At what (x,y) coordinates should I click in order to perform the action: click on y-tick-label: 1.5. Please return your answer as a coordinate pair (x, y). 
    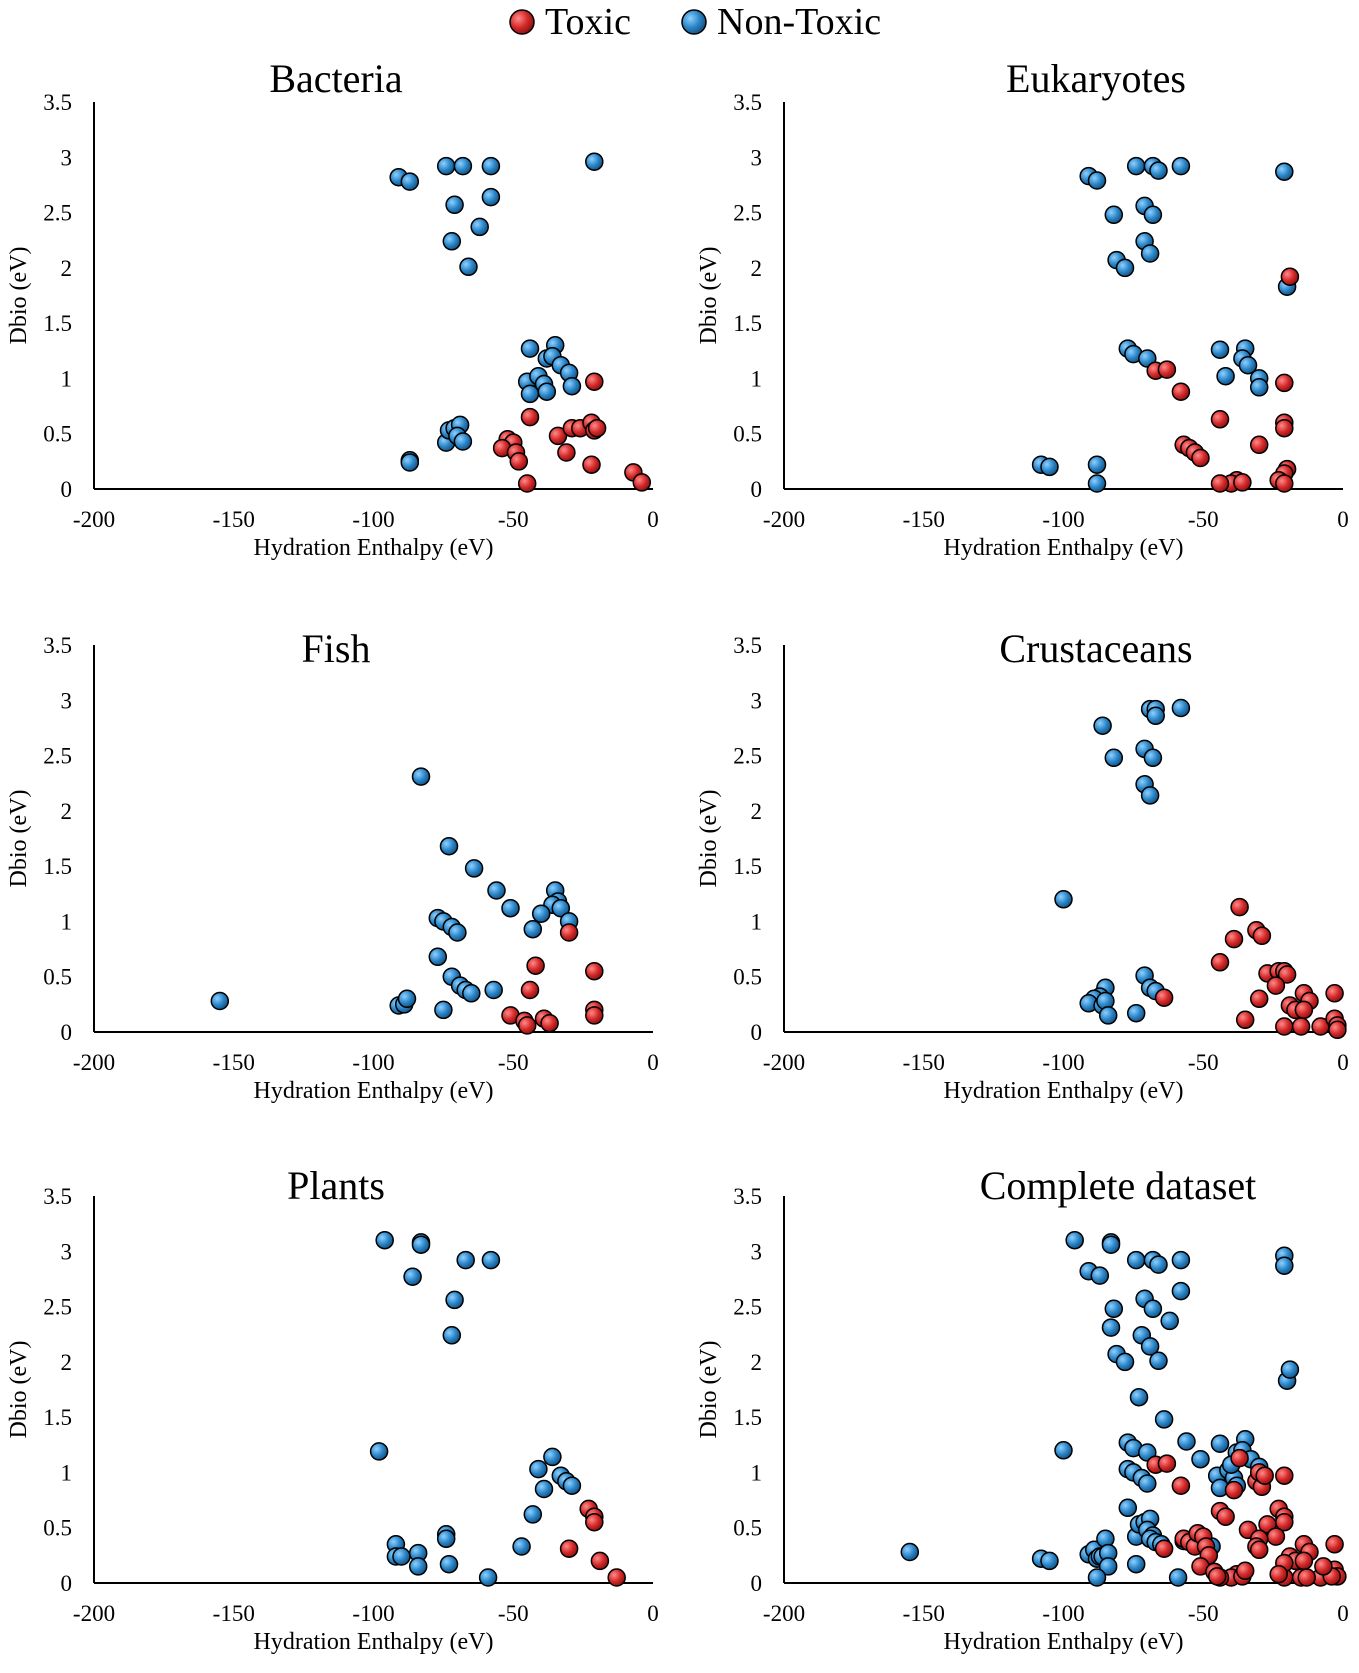
    Looking at the image, I should click on (747, 866).